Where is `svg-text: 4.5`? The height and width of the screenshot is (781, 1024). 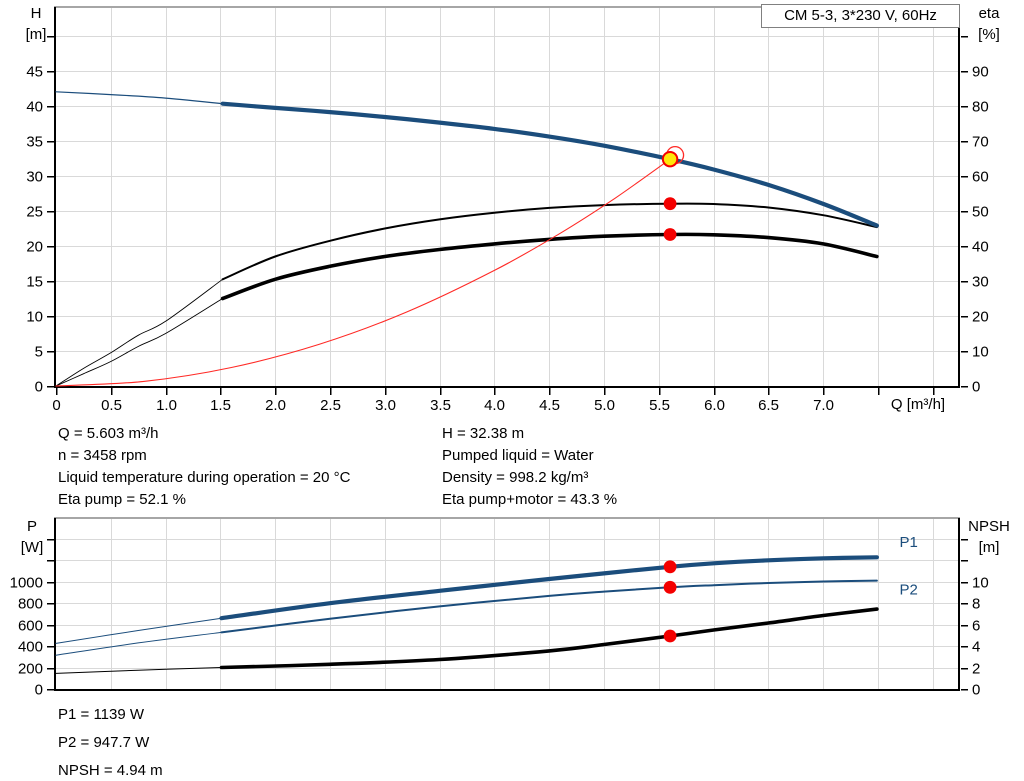
svg-text: 4.5 is located at coordinates (549, 405).